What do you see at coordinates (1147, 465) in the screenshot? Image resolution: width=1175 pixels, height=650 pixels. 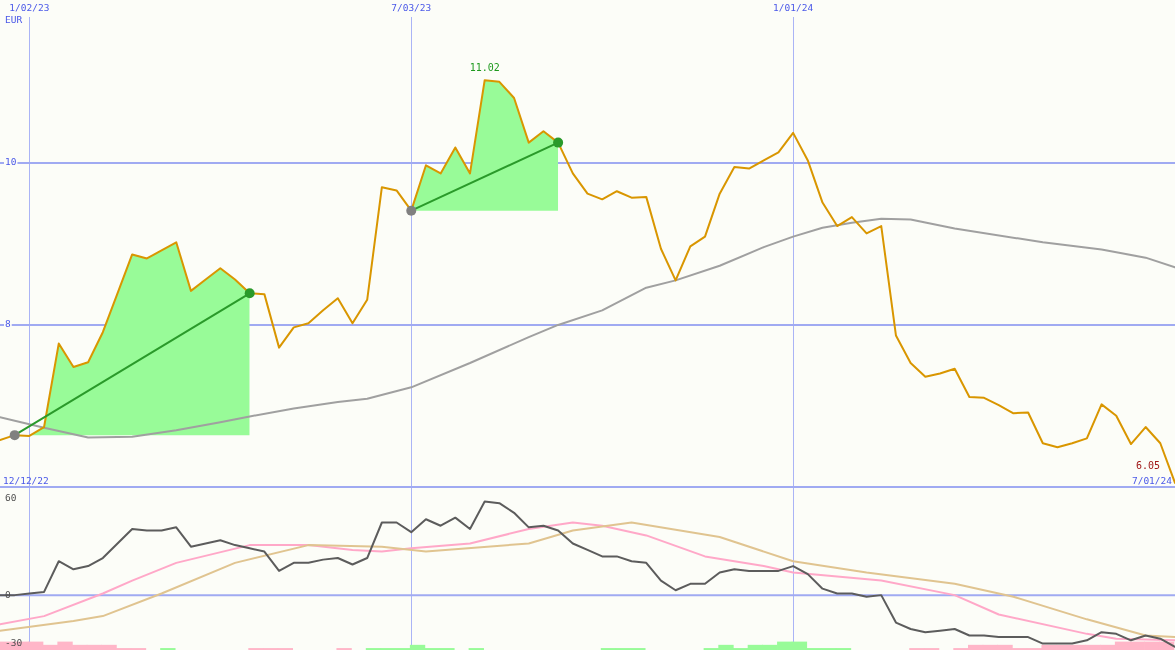 I see `data-label: 6.05` at bounding box center [1147, 465].